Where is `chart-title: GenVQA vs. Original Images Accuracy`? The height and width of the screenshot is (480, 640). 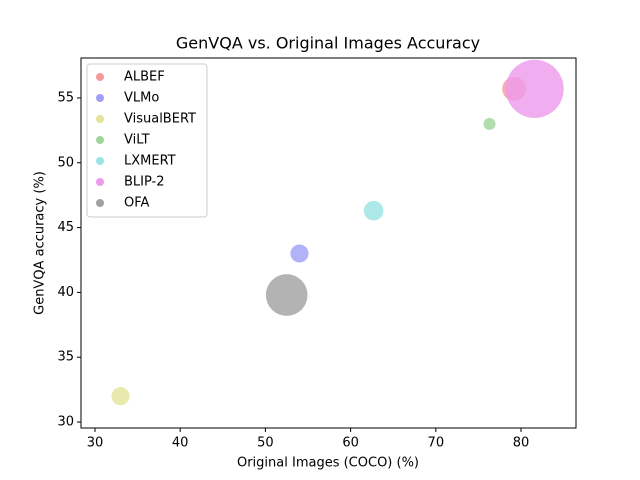
chart-title: GenVQA vs. Original Images Accuracy is located at coordinates (328, 43).